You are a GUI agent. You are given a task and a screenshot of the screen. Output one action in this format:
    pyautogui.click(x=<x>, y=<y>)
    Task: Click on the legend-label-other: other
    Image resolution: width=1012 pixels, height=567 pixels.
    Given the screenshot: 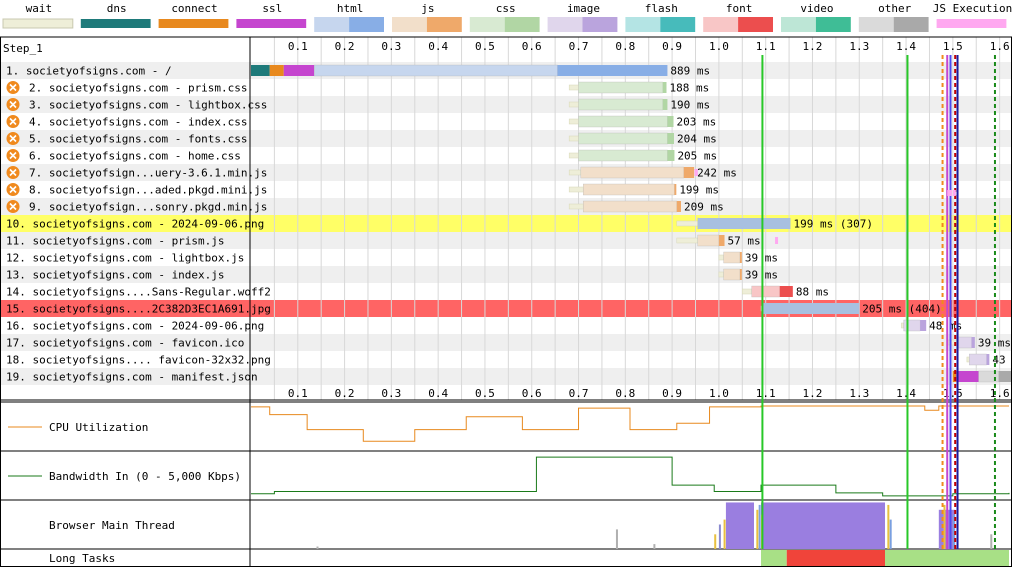 What is the action you would take?
    pyautogui.click(x=894, y=8)
    